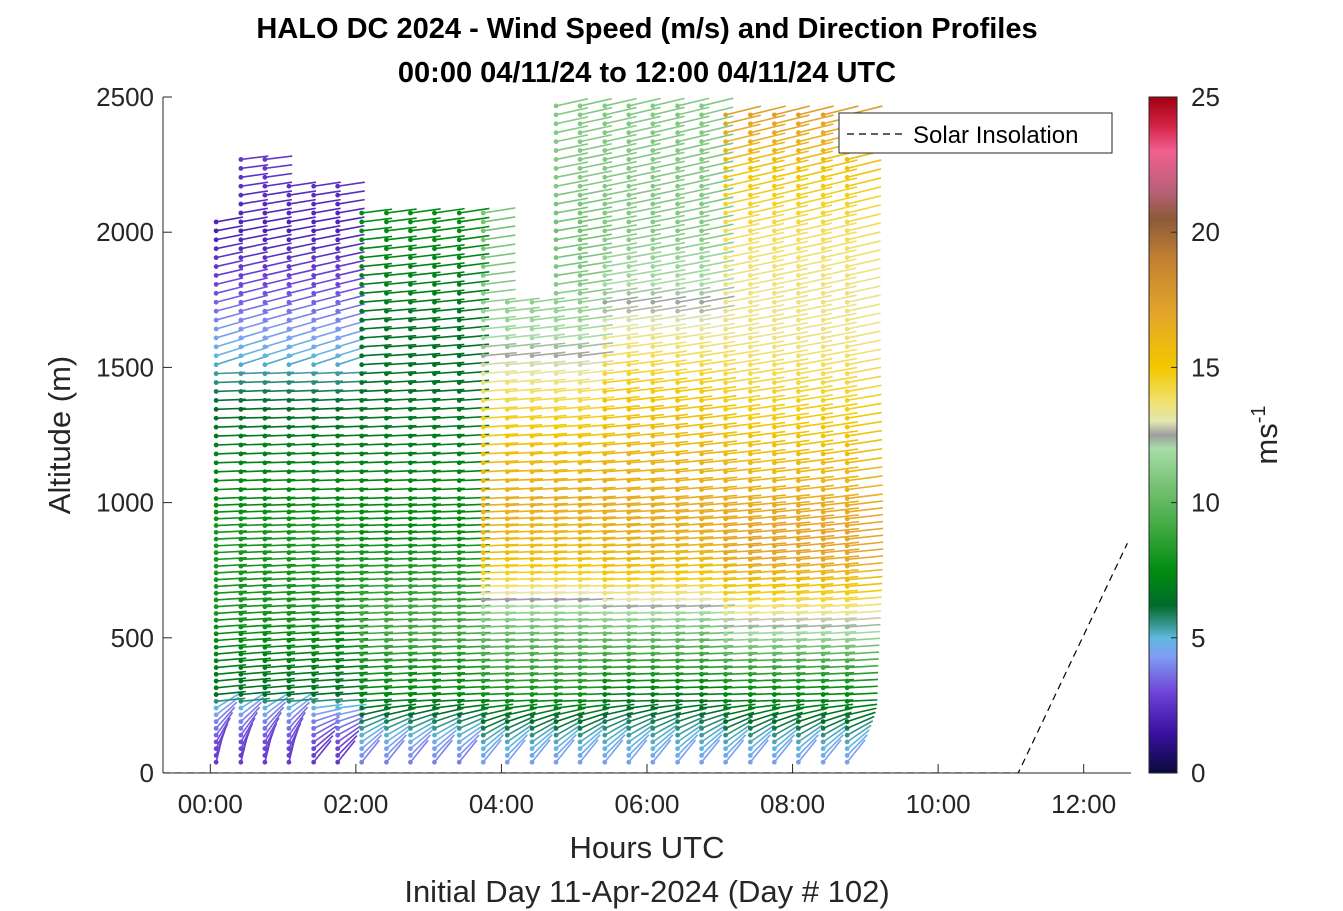 This screenshot has width=1343, height=911. I want to click on colorbar-tick-label: 10, so click(1205, 503).